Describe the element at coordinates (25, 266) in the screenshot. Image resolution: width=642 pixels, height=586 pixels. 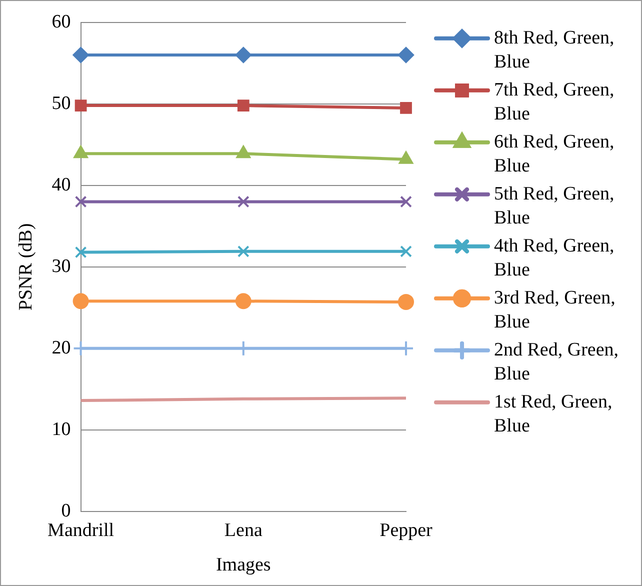
I see `y-axis-title: PSNR (dB)` at that location.